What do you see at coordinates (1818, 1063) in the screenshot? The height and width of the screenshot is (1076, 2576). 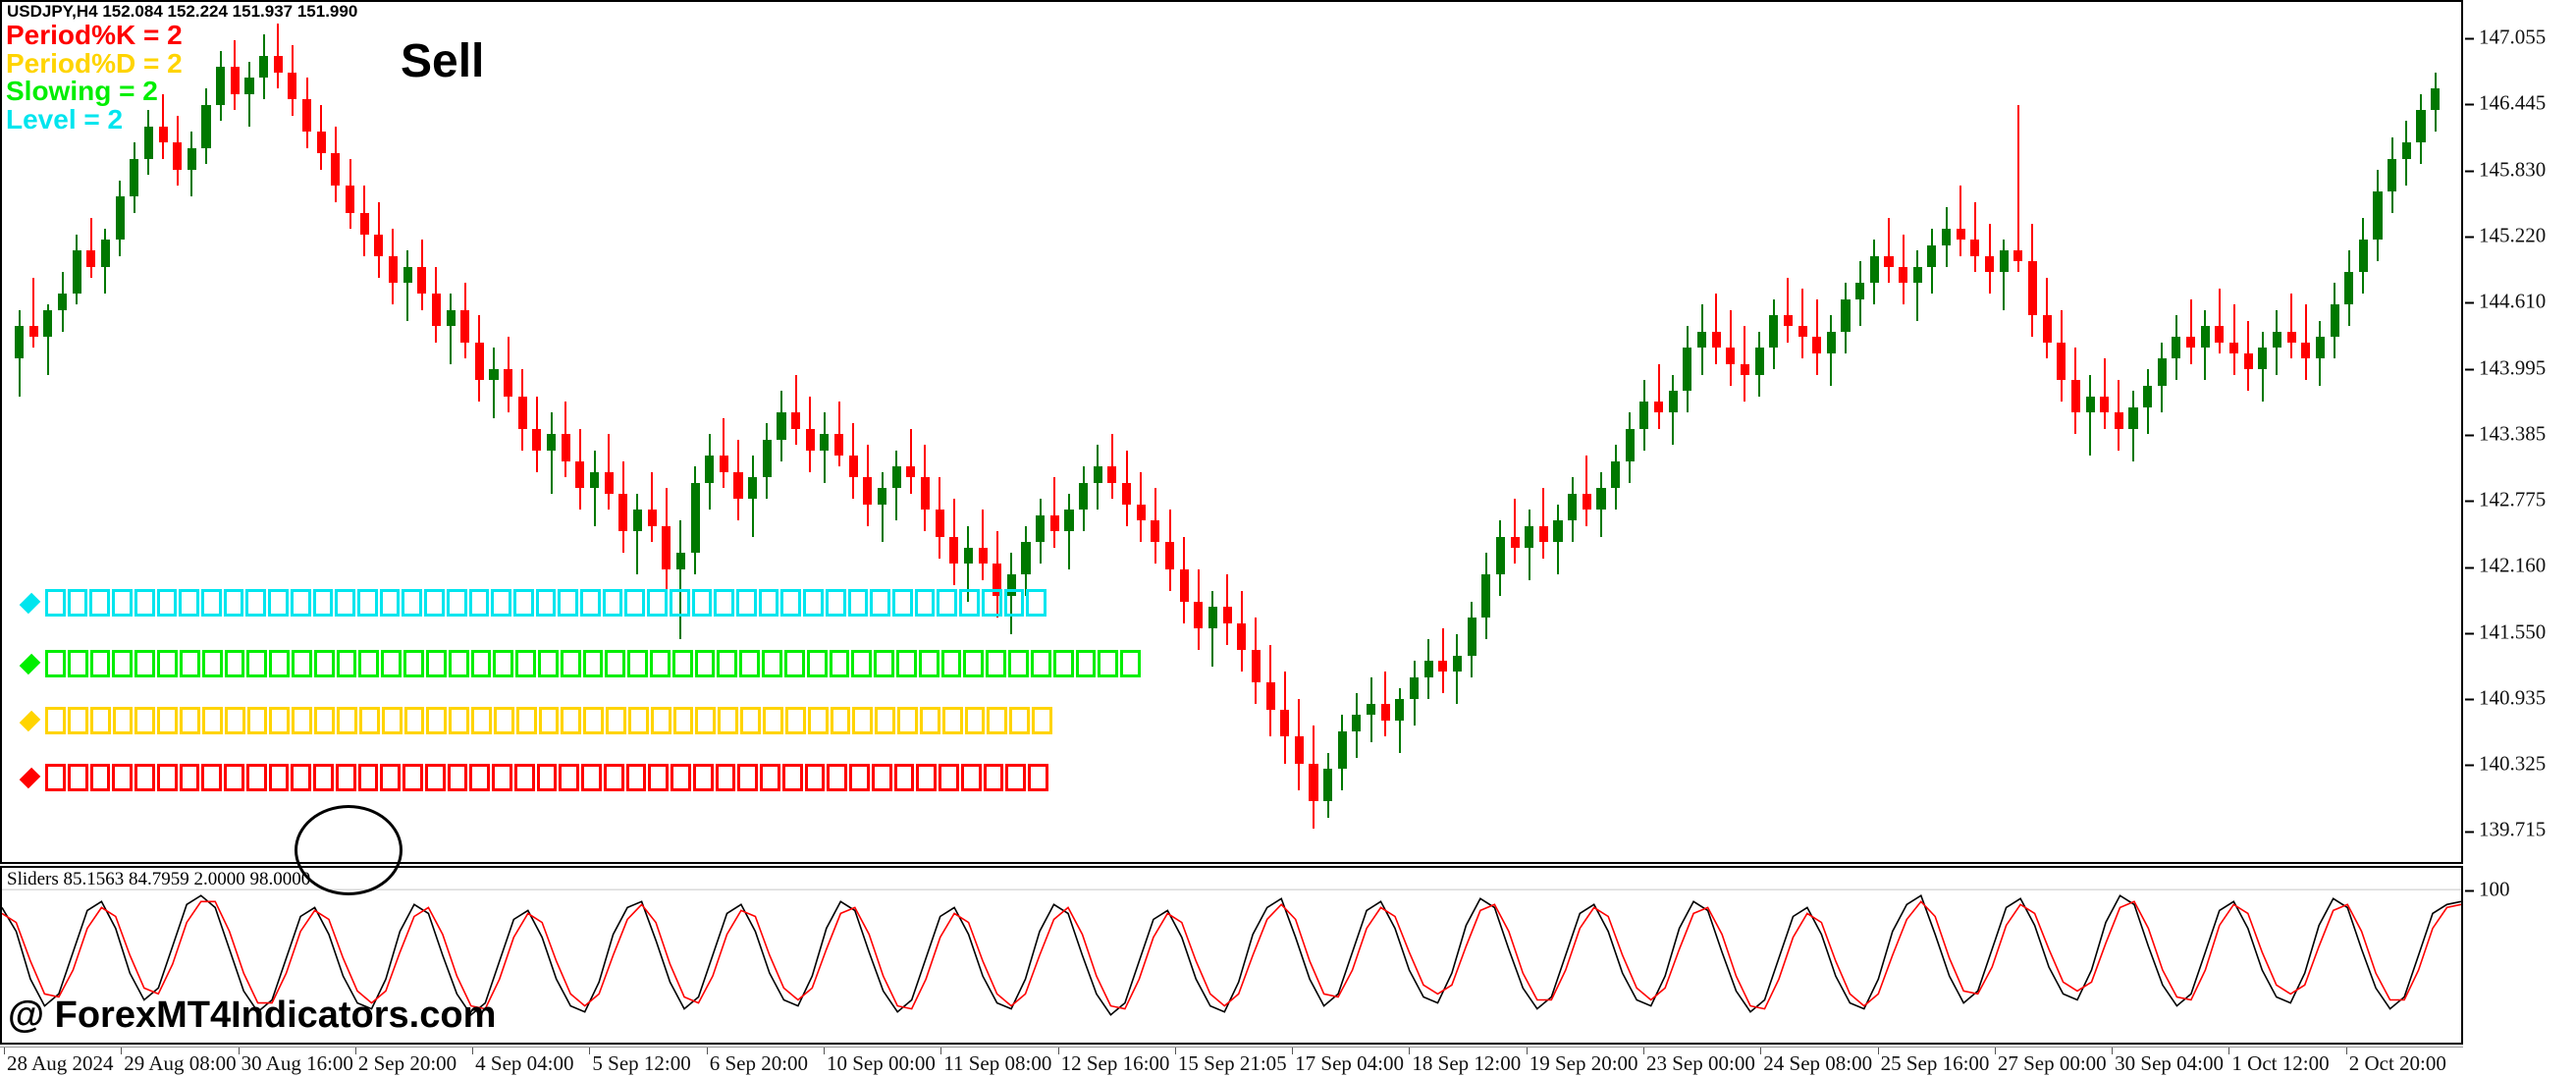 I see `time-axis-label: 24 Sep 08:00` at bounding box center [1818, 1063].